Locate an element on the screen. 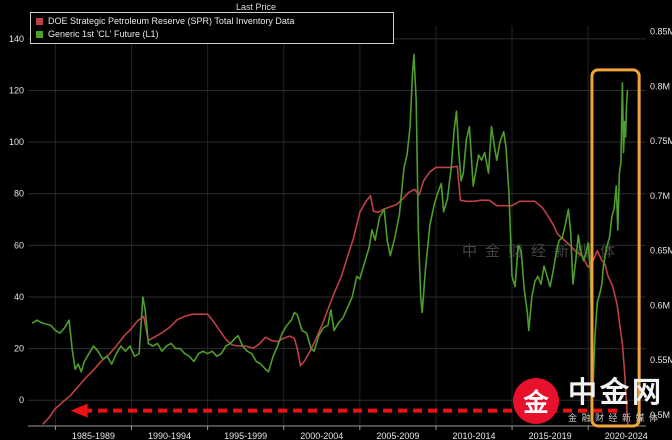  logo-badge-glyph: 金 is located at coordinates (536, 403).